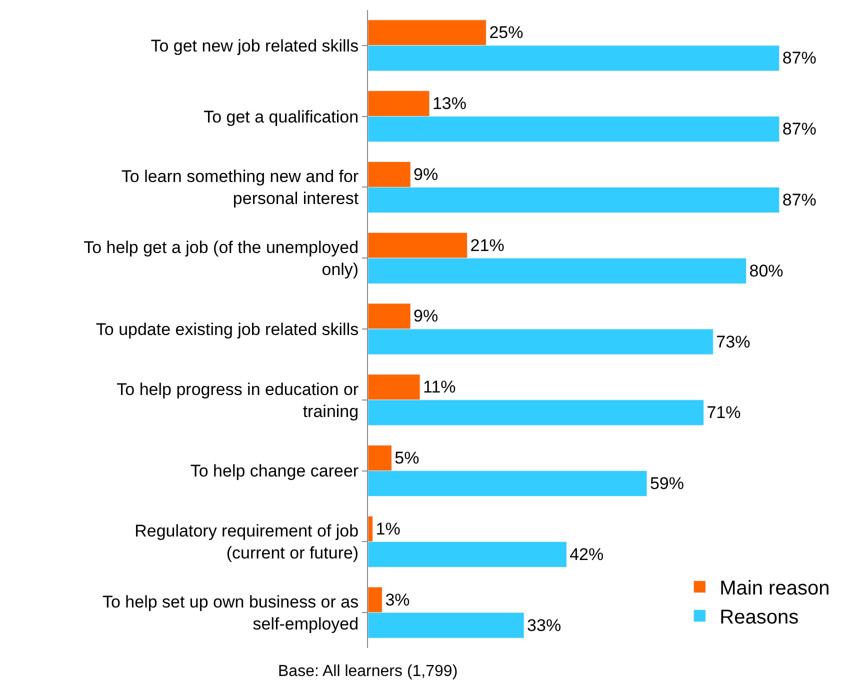 The image size is (866, 693). I want to click on text: Base: All learners (1,799), so click(368, 671).